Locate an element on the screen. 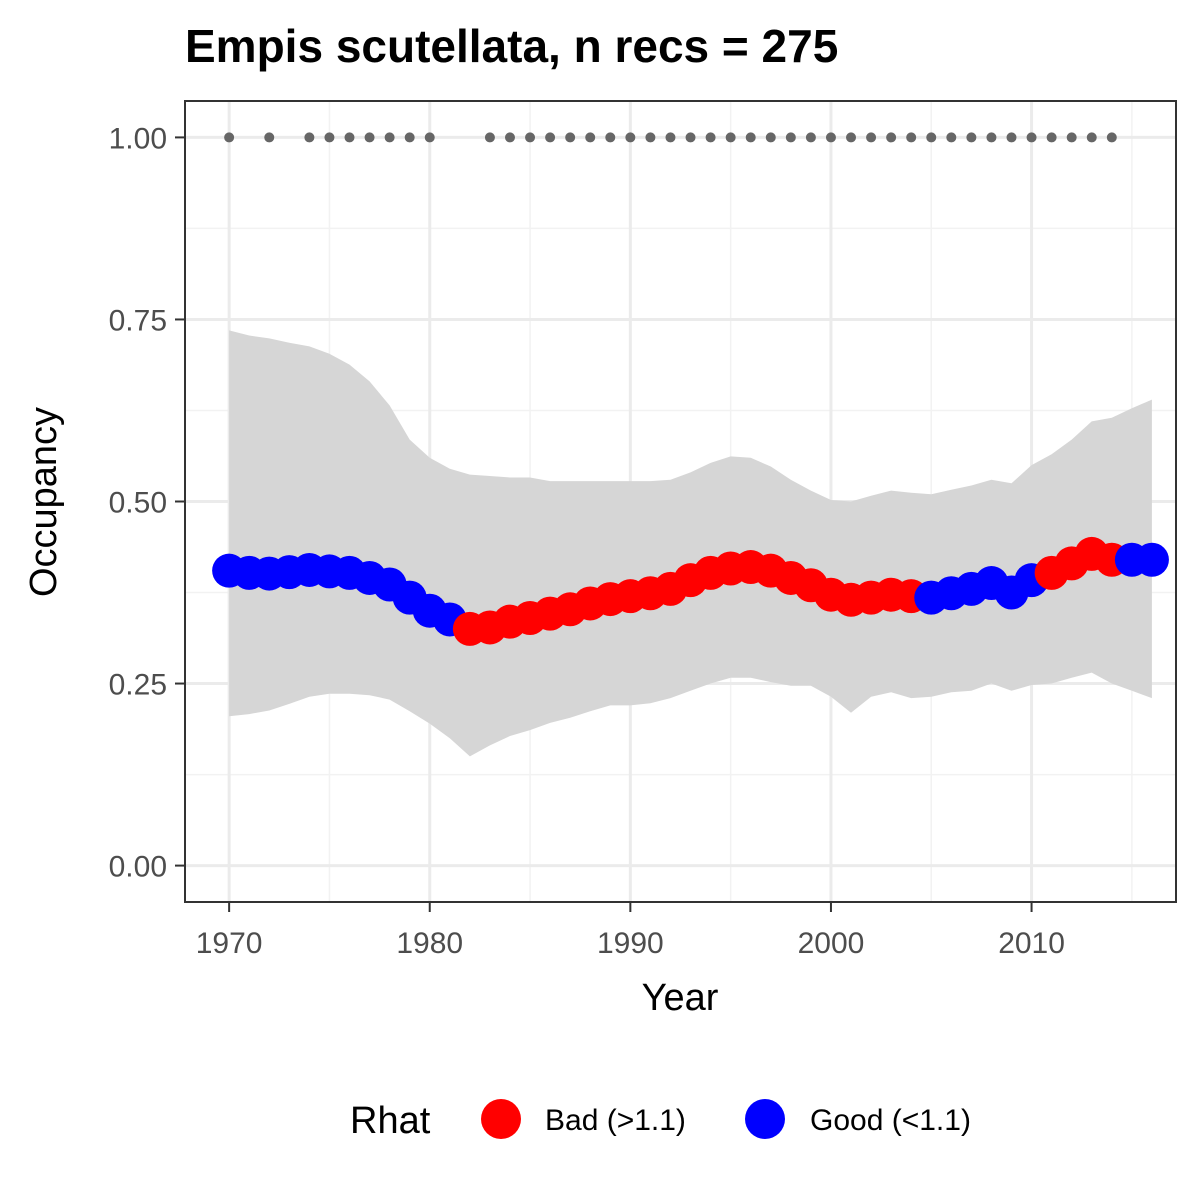 The image size is (1200, 1200). x-tick-label: 1990 is located at coordinates (630, 943).